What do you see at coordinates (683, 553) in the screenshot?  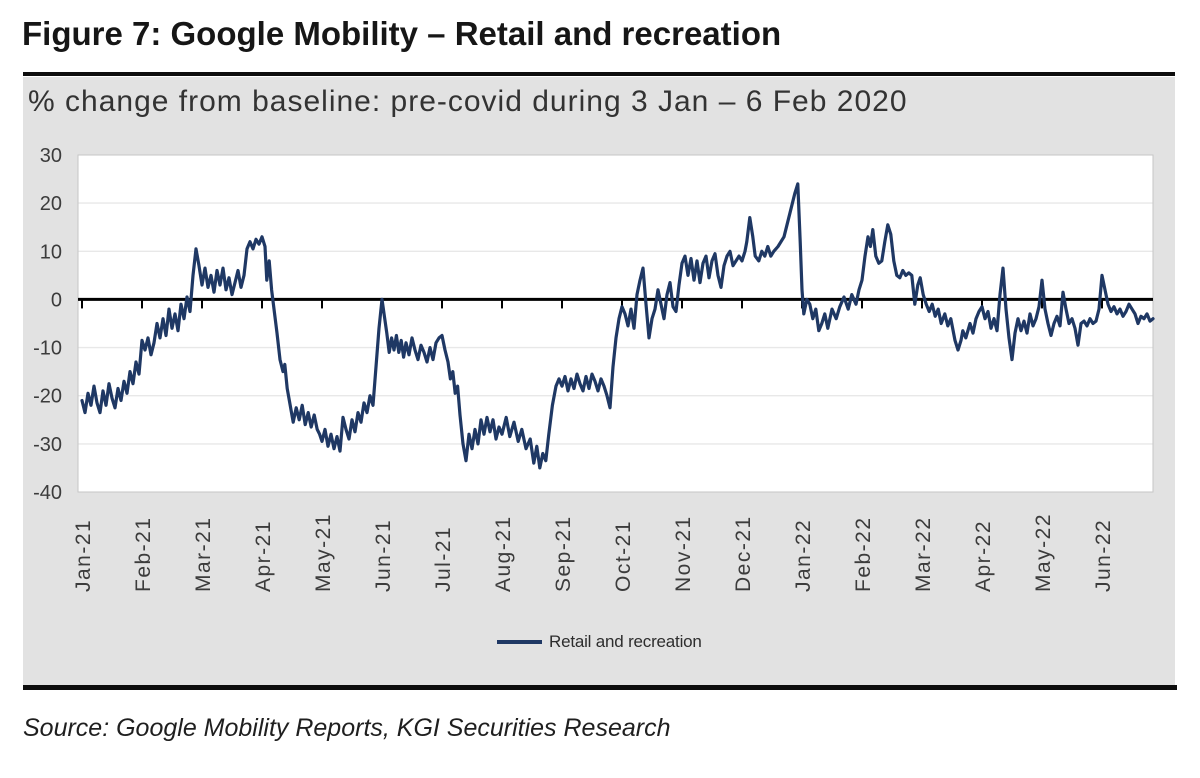 I see `x-tick-label: Nov-21` at bounding box center [683, 553].